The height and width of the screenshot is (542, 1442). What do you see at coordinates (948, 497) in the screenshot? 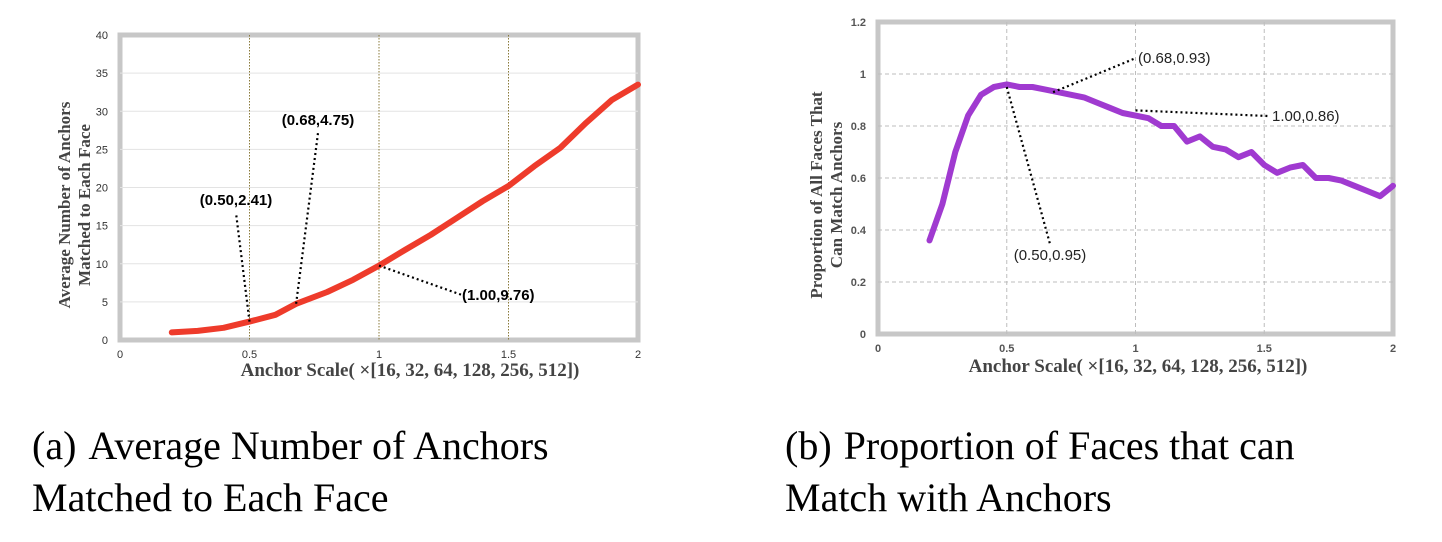
I see `caption-b-line2: Match with Anchors` at bounding box center [948, 497].